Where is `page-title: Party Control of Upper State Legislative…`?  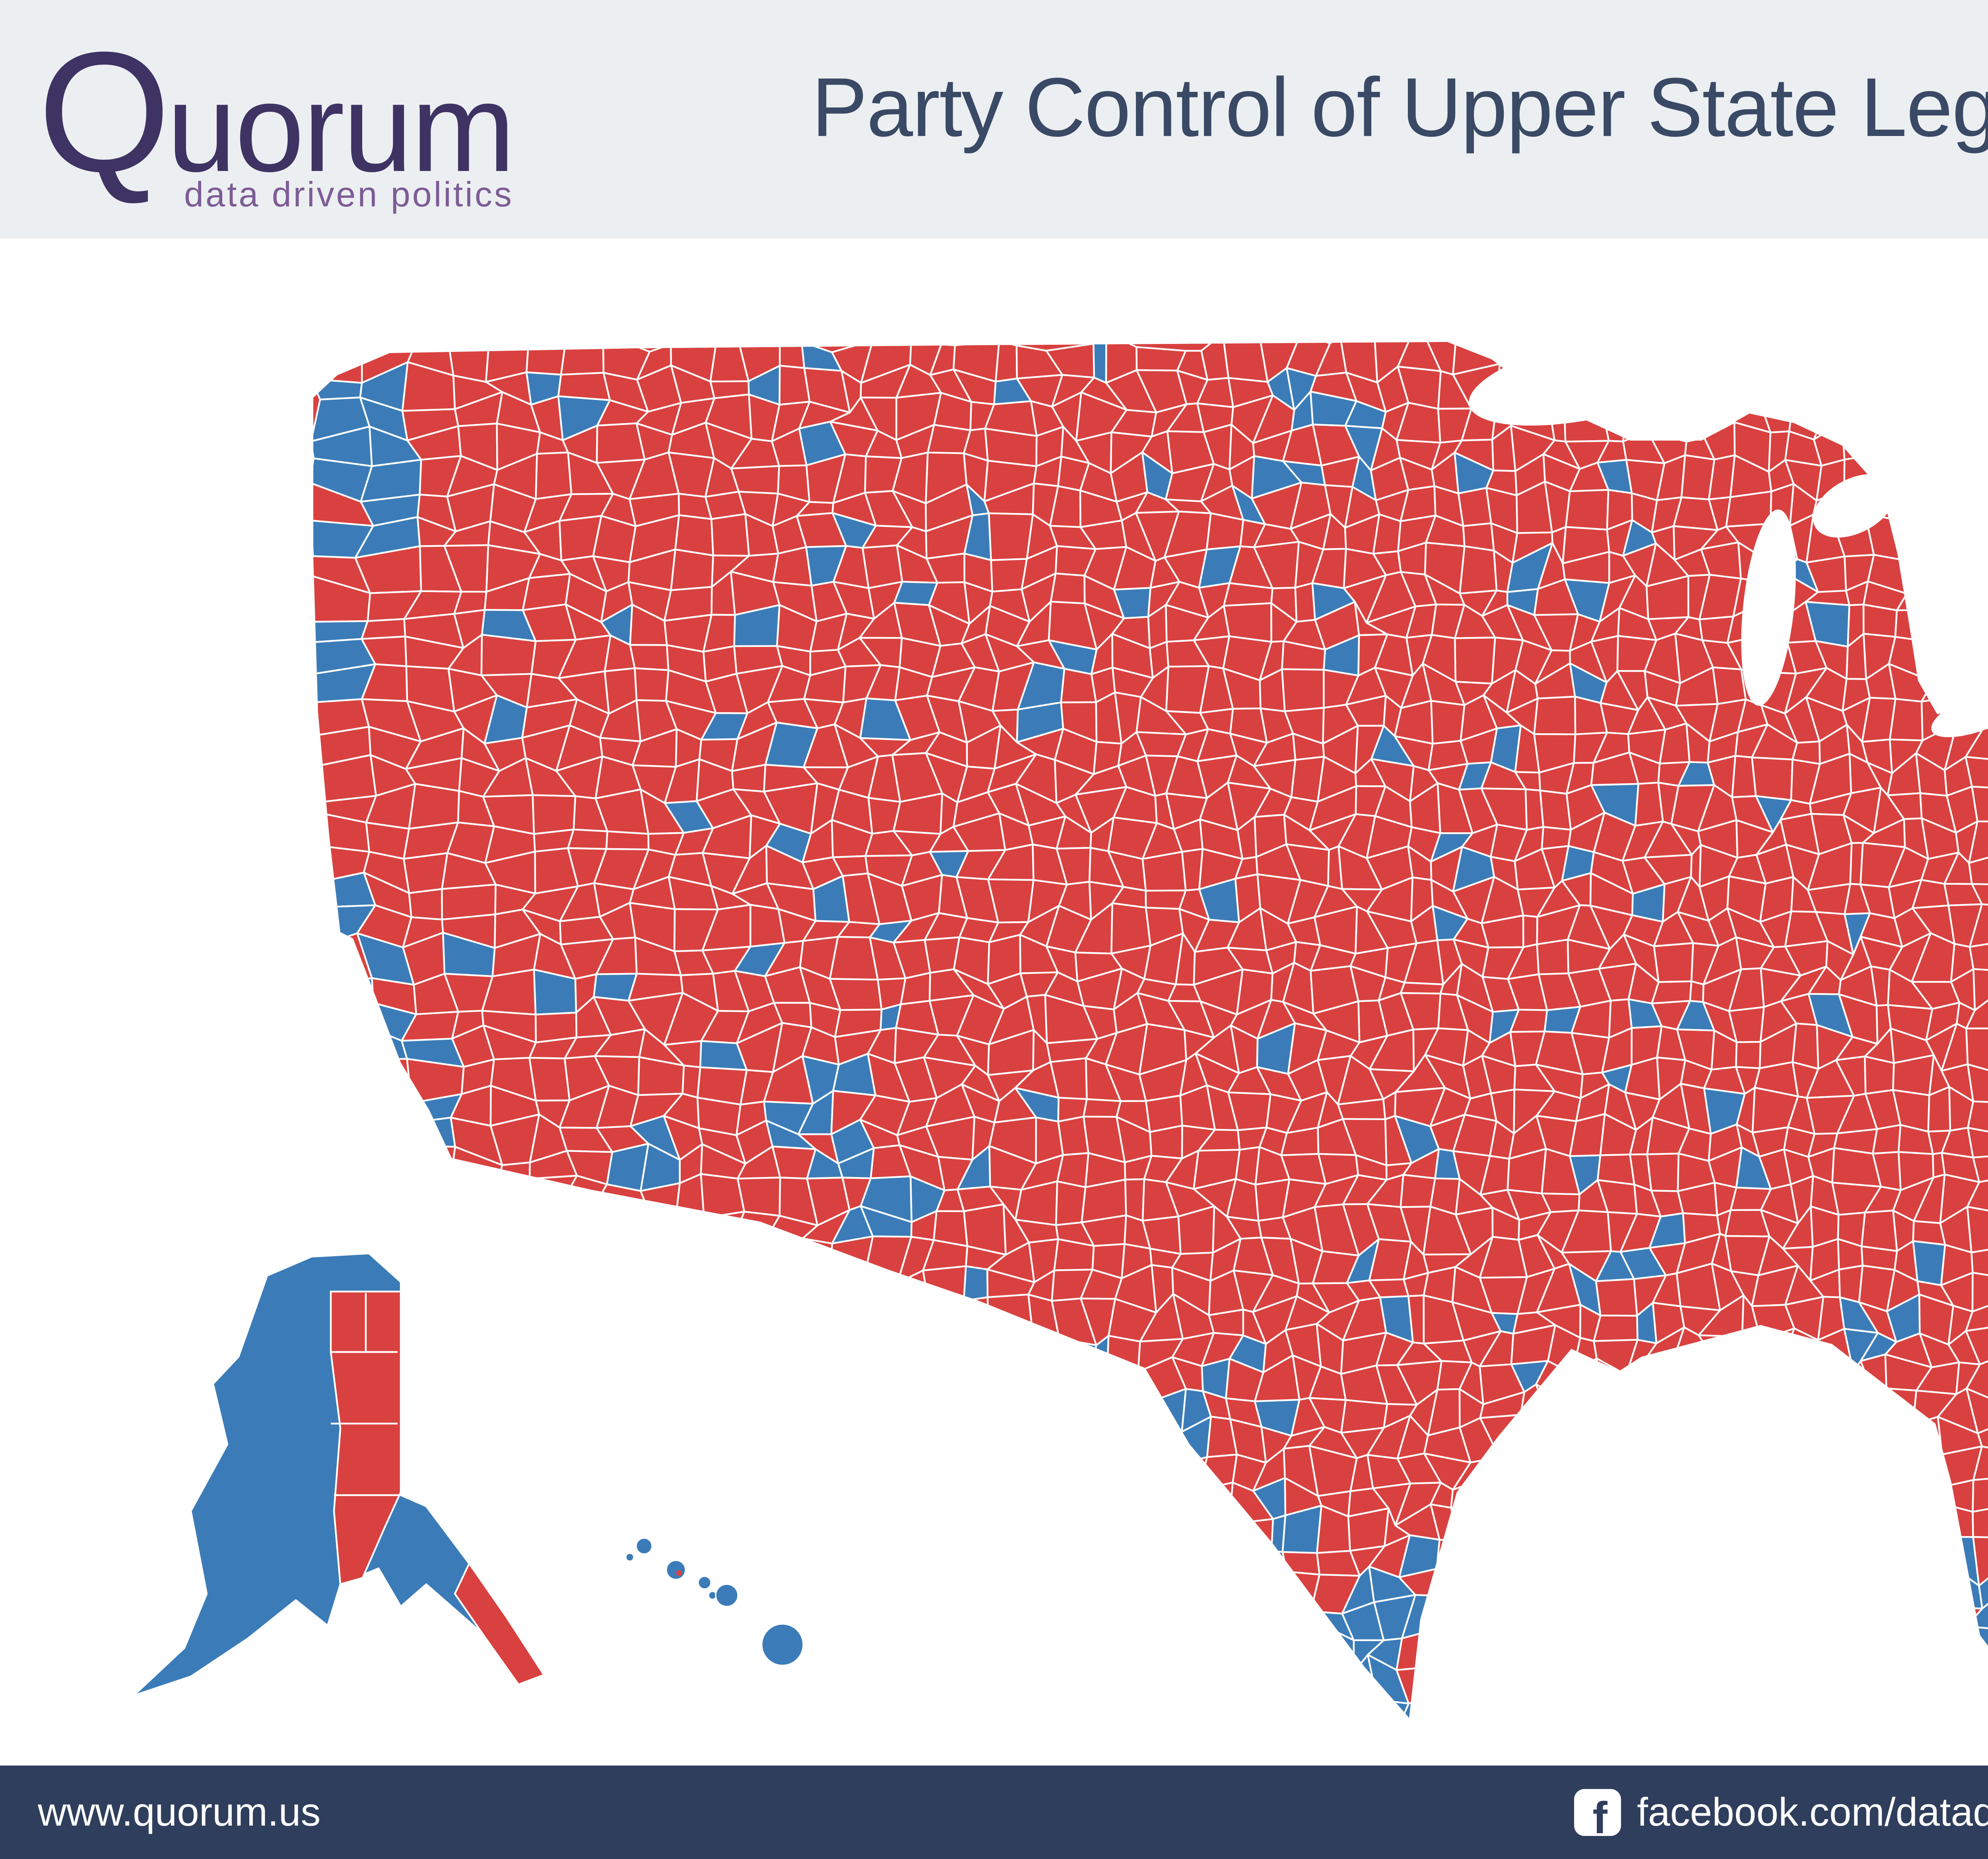 page-title: Party Control of Upper State Legislative… is located at coordinates (1400, 107).